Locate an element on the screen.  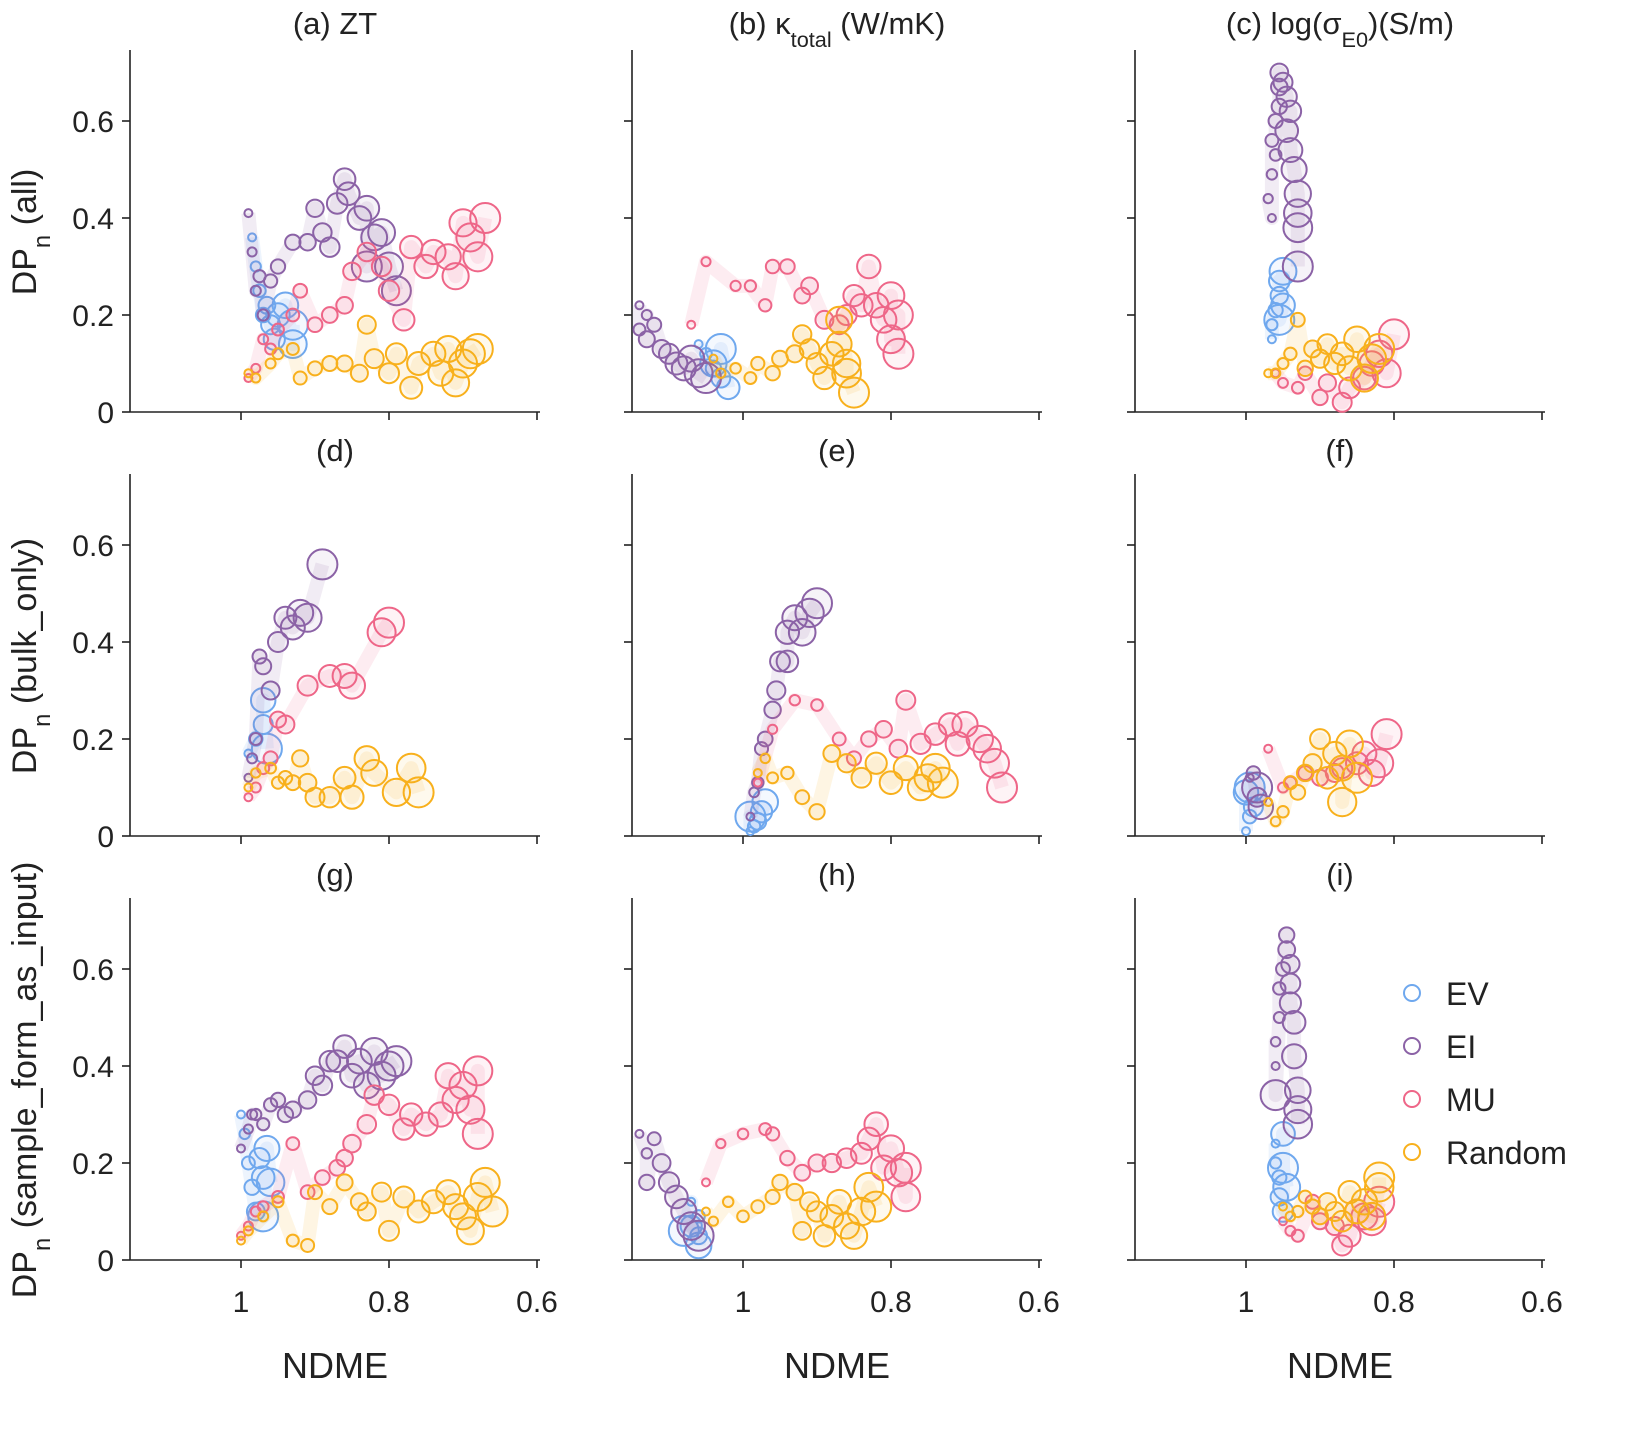
x-tick-label: 0.8 is located at coordinates (891, 1302).